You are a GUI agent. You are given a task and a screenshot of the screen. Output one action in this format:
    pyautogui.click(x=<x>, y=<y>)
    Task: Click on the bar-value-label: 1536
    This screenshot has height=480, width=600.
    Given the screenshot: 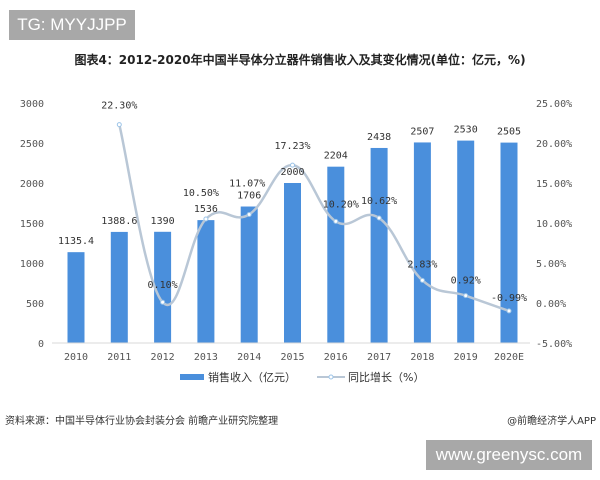 What is the action you would take?
    pyautogui.click(x=206, y=209)
    